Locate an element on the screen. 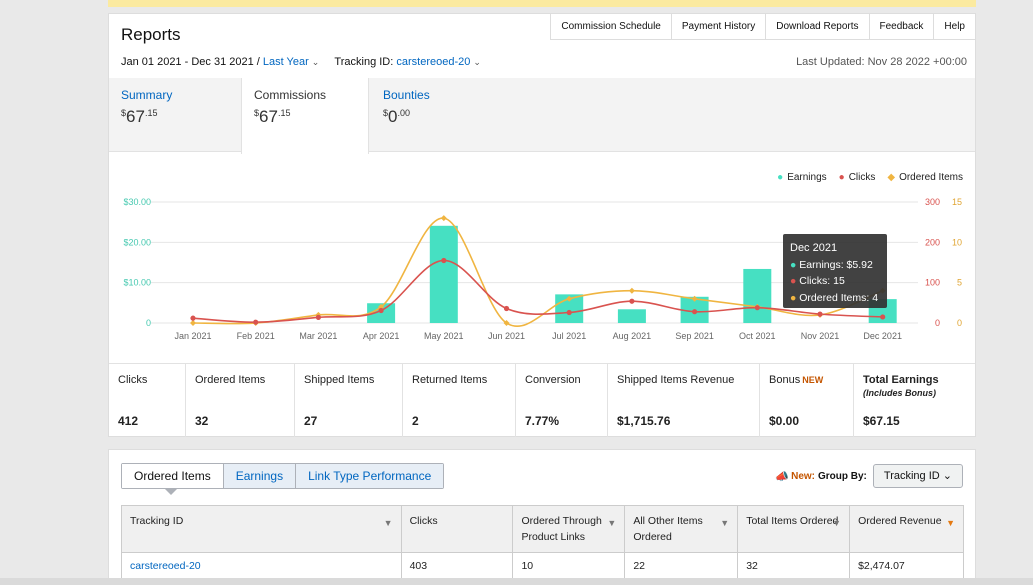 This screenshot has width=1033, height=585. col-tracking-id: Tracking ID ▼ is located at coordinates (261, 529).